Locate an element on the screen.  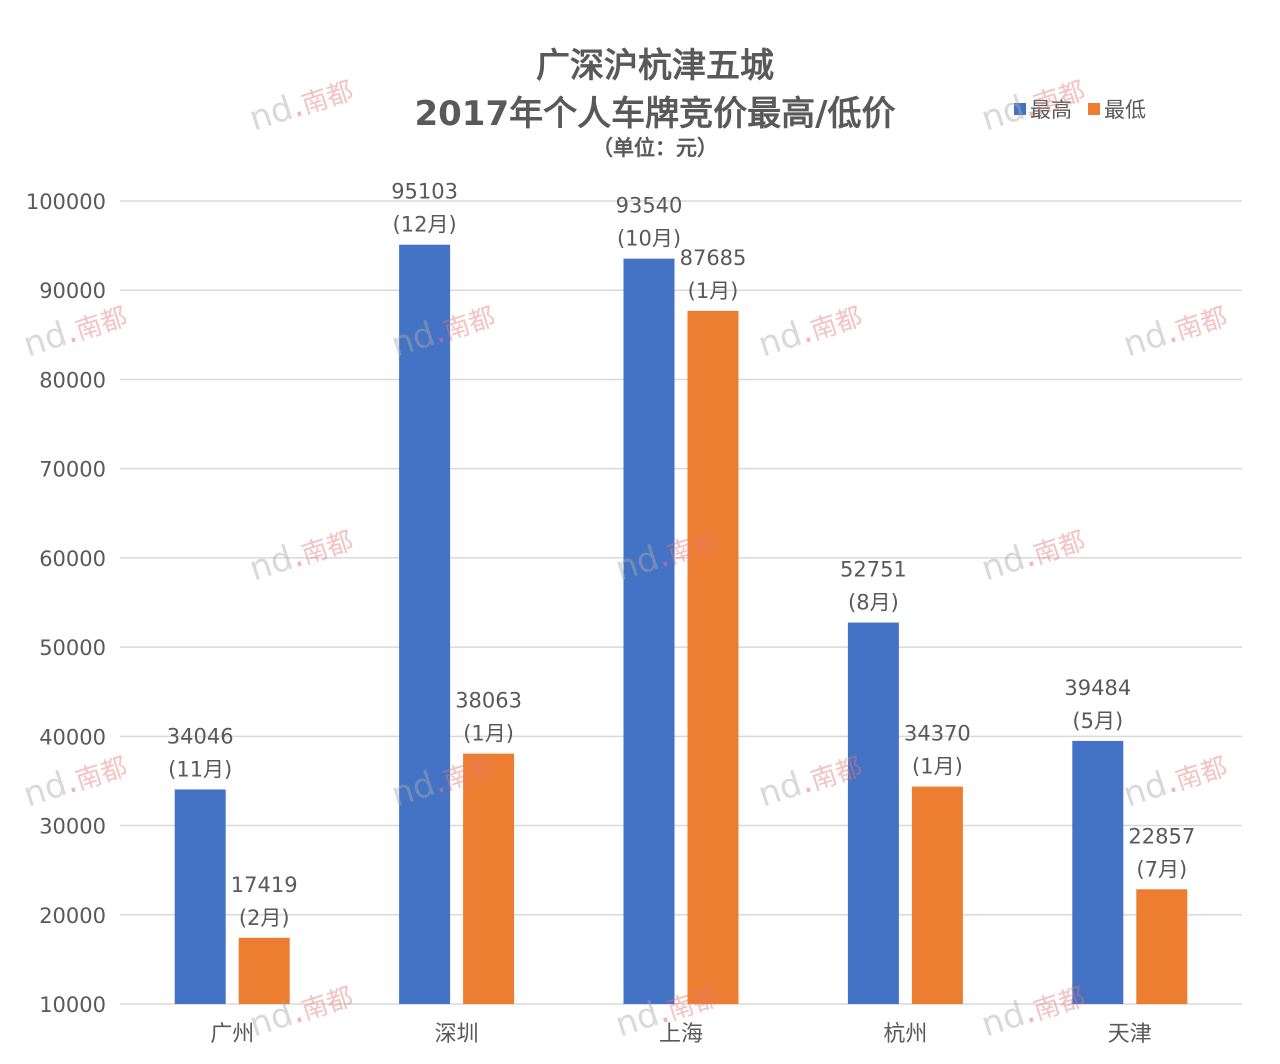
x-category-label: 杭州 is located at coordinates (905, 1034).